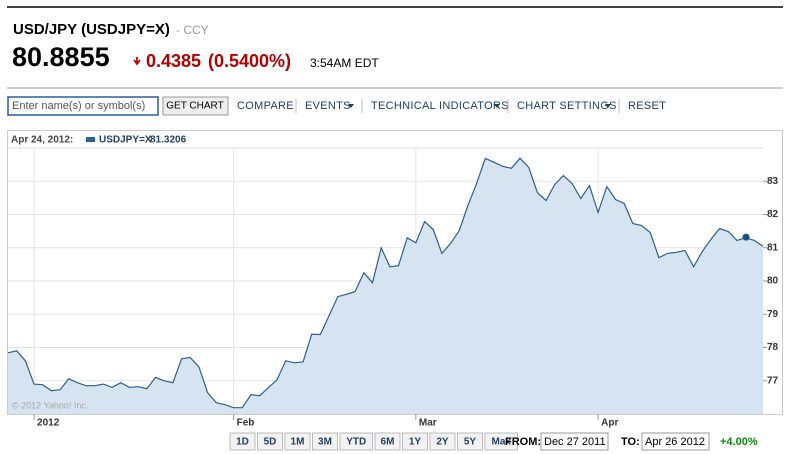  I want to click on watermark: © 2012 Yahoo! Inc., so click(50, 405).